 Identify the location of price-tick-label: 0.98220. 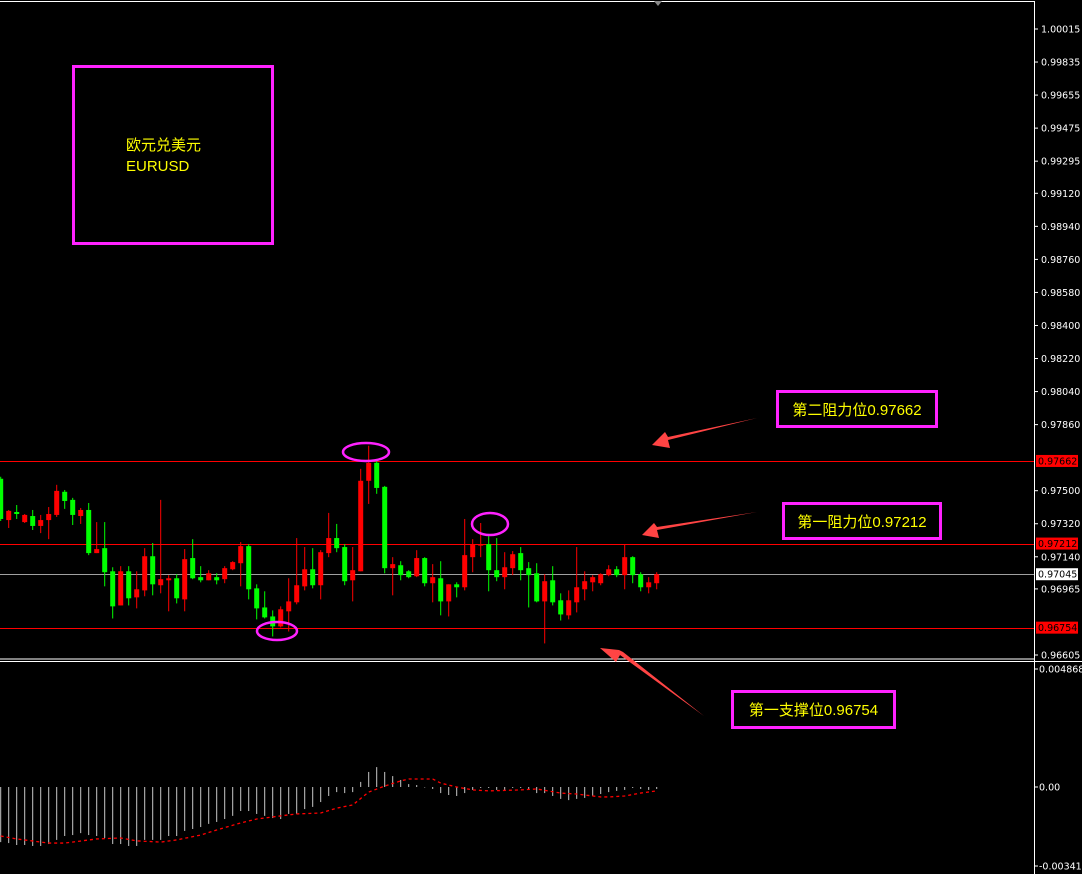
(1060, 359).